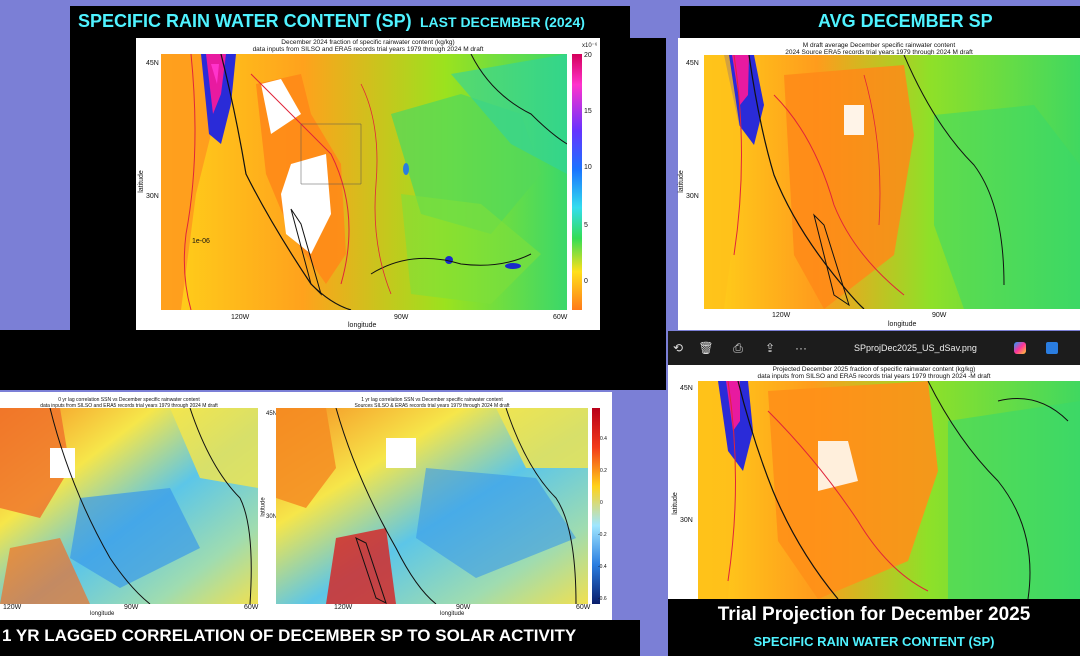 The height and width of the screenshot is (656, 1080). I want to click on colorbar-label-5: 5, so click(586, 225).